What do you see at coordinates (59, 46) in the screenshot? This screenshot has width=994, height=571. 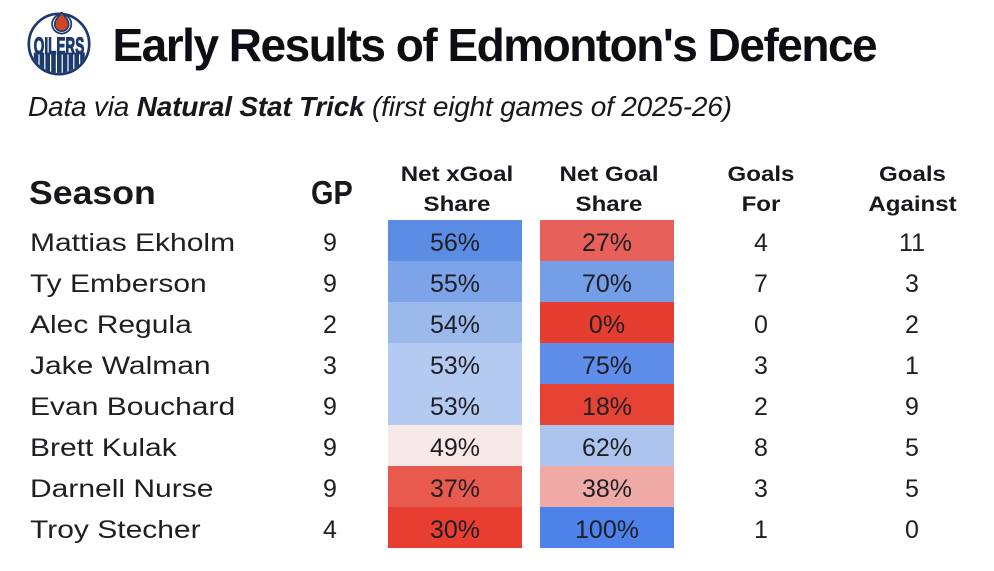 I see `svg-text: OILERS` at bounding box center [59, 46].